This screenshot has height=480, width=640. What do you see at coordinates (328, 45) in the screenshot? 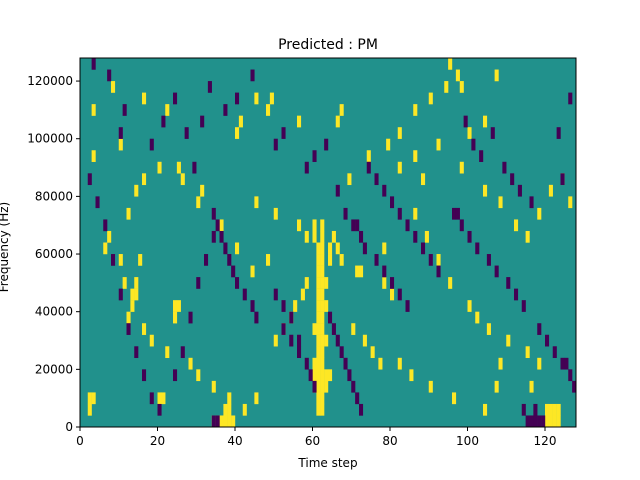
I see `chart-title: Predicted : PM` at bounding box center [328, 45].